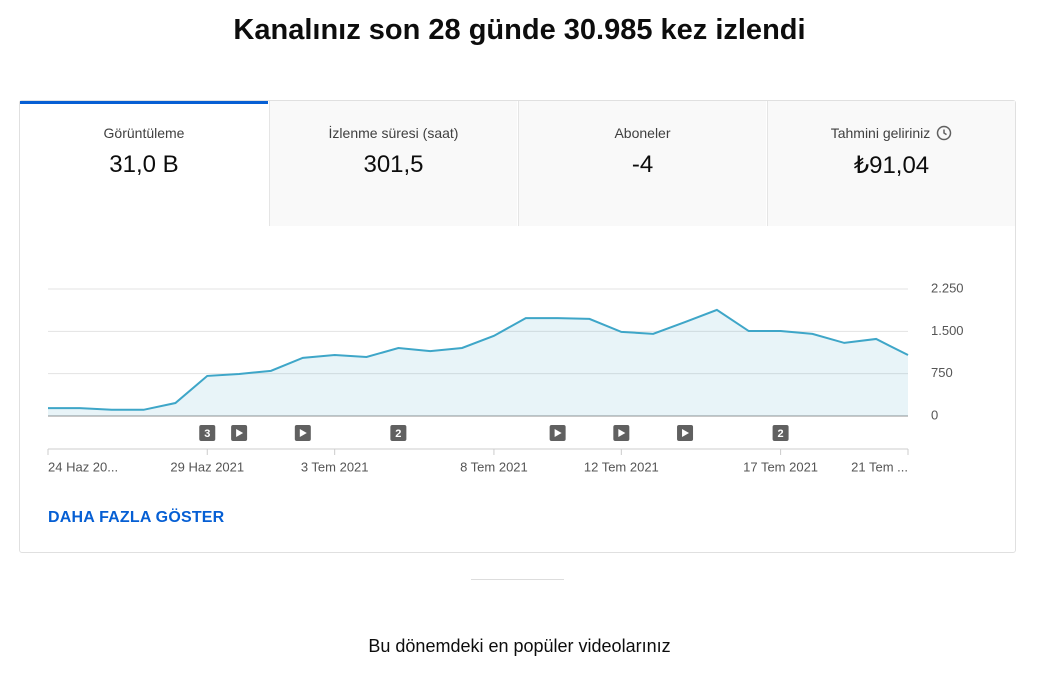 Image resolution: width=1039 pixels, height=678 pixels. I want to click on metric-label: Görüntüleme, so click(144, 133).